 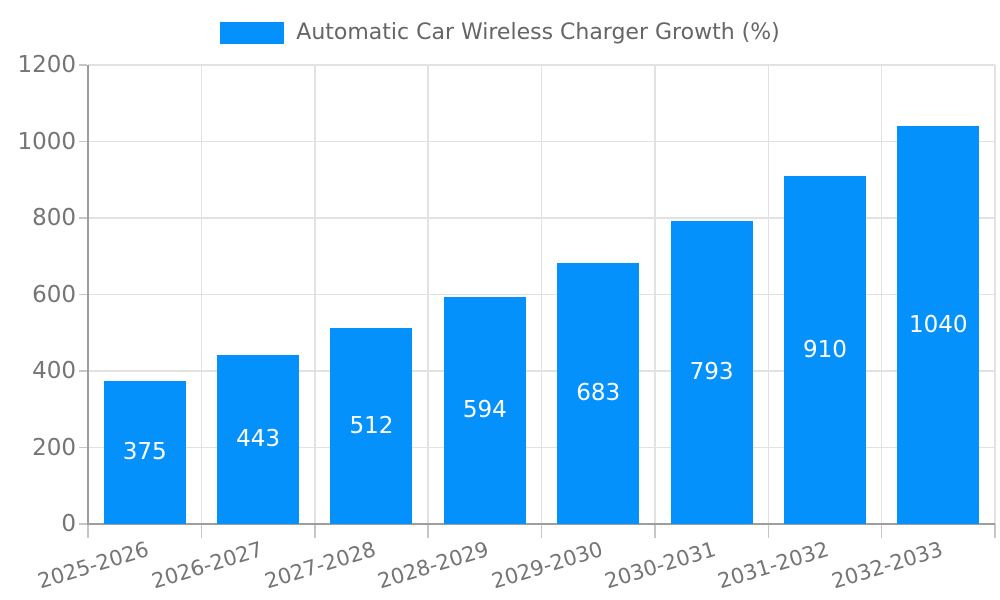 What do you see at coordinates (46, 141) in the screenshot?
I see `y-axis-tick-label: 1000` at bounding box center [46, 141].